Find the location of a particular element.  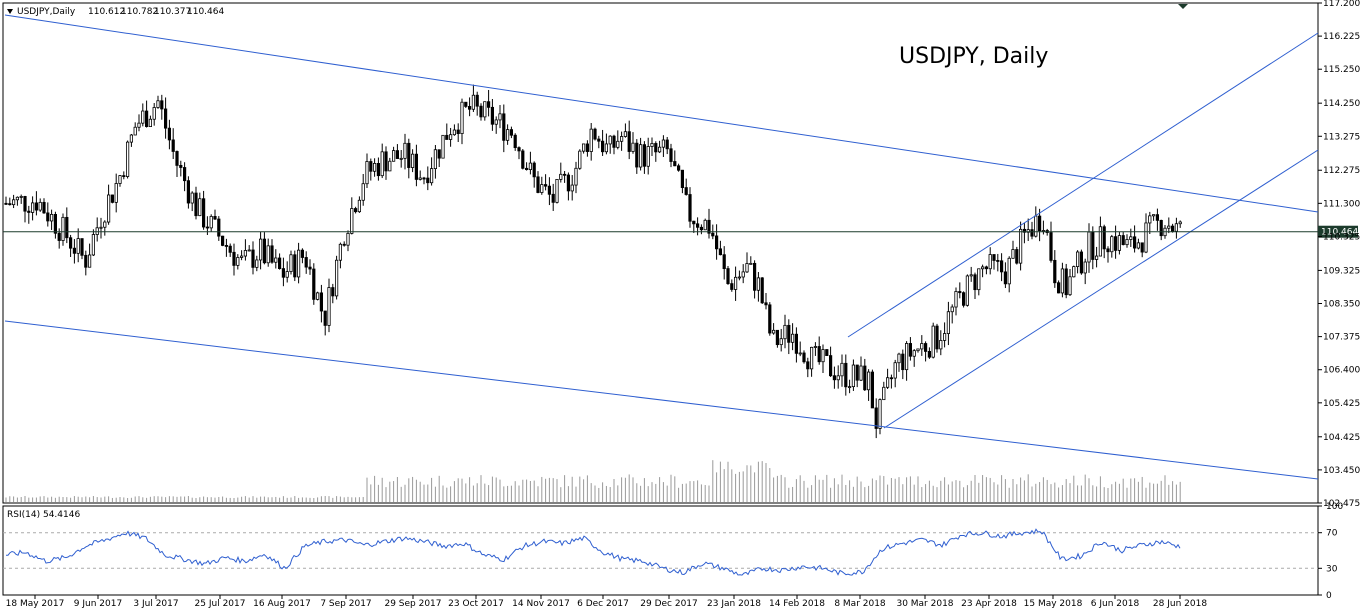

y-tick-label: 108.350 is located at coordinates (1341, 305).